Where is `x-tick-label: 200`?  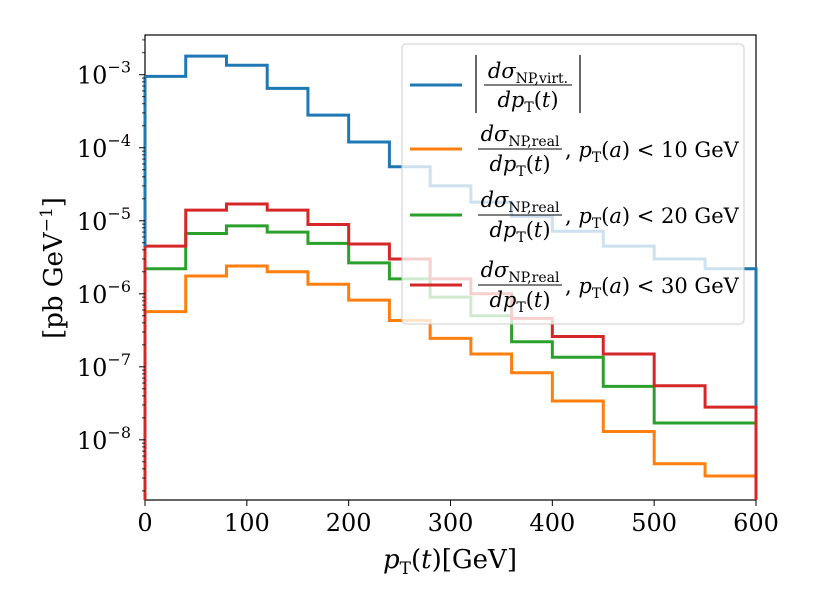 x-tick-label: 200 is located at coordinates (349, 523).